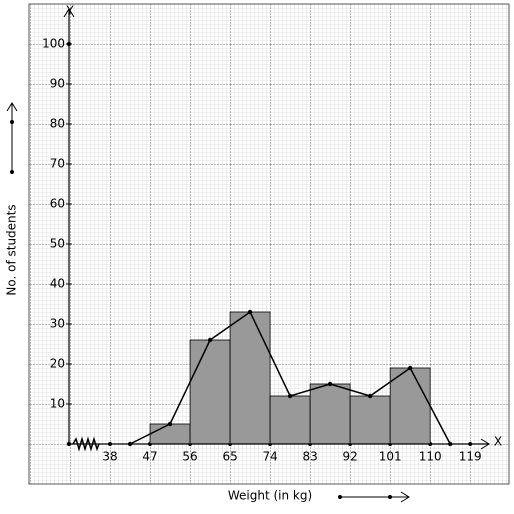 This screenshot has height=514, width=514. Describe the element at coordinates (69, 444) in the screenshot. I see `origin-dot` at that location.